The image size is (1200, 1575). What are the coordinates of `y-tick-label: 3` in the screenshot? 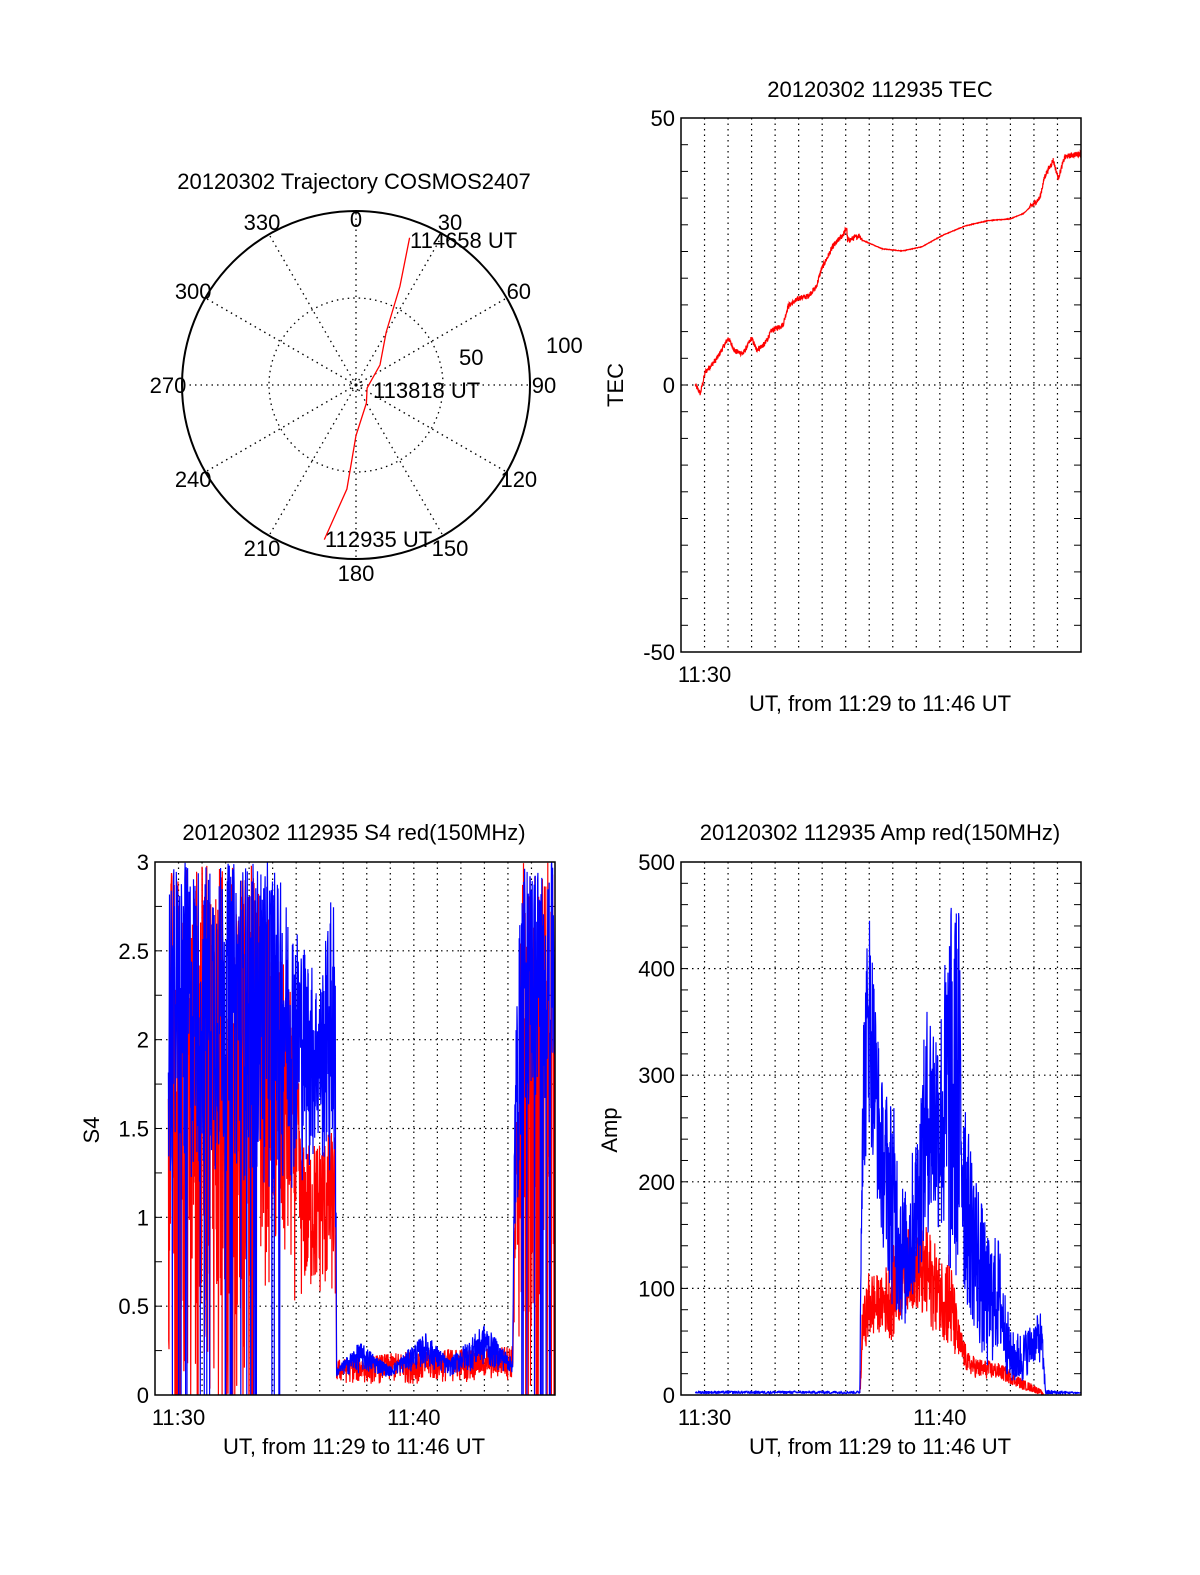 It's located at (143, 862).